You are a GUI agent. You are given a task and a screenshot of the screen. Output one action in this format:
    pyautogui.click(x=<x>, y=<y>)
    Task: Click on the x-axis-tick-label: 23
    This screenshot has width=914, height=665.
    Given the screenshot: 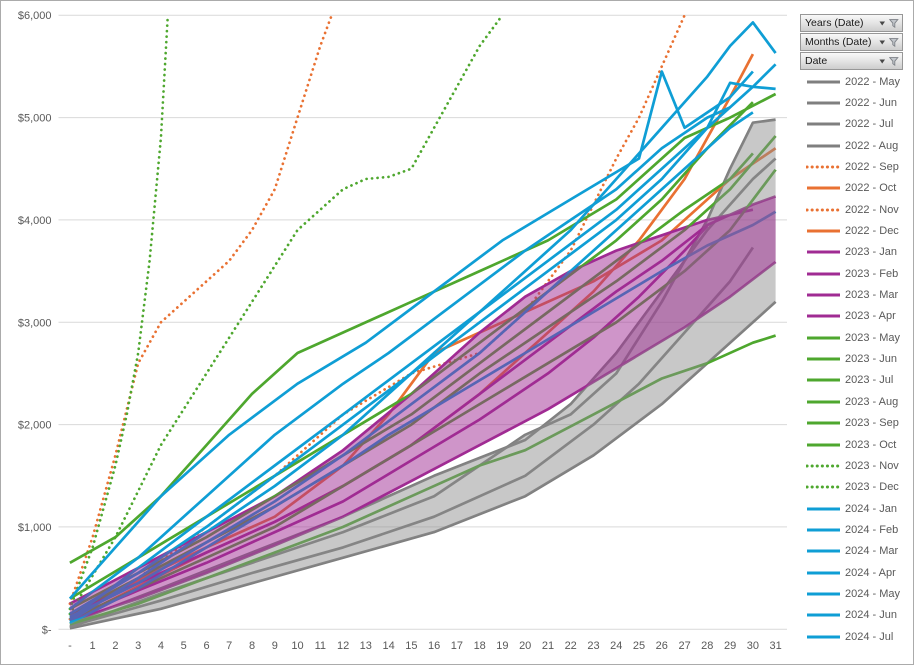 What is the action you would take?
    pyautogui.click(x=593, y=646)
    